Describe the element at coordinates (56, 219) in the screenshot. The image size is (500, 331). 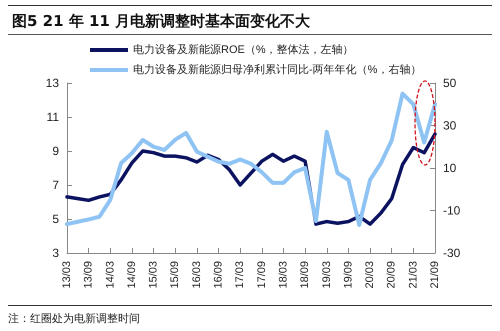
I see `y-tick-label: 5` at that location.